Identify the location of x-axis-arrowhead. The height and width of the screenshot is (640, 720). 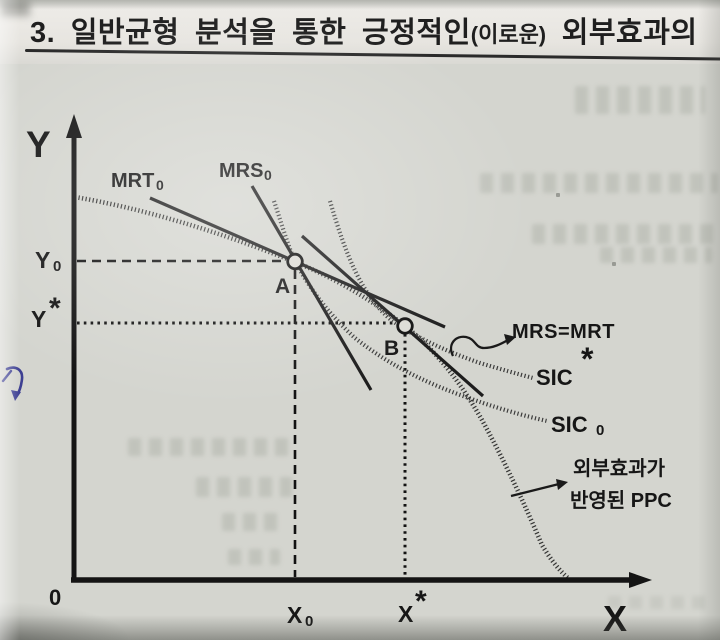
(640, 580).